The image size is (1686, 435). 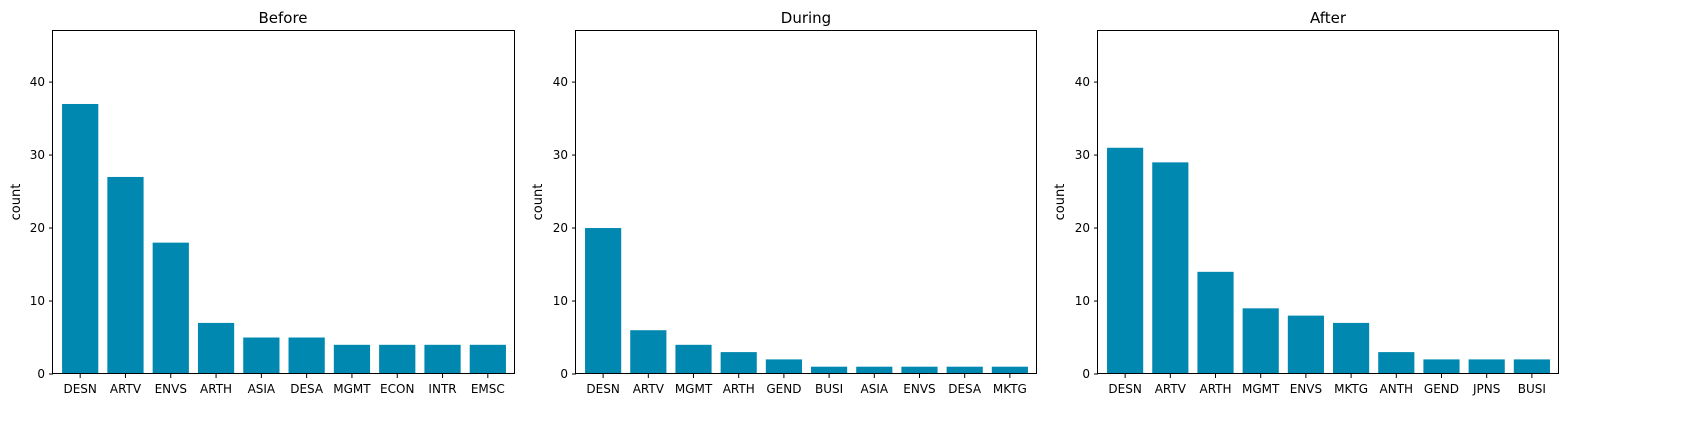 I want to click on panel-title: During, so click(x=806, y=18).